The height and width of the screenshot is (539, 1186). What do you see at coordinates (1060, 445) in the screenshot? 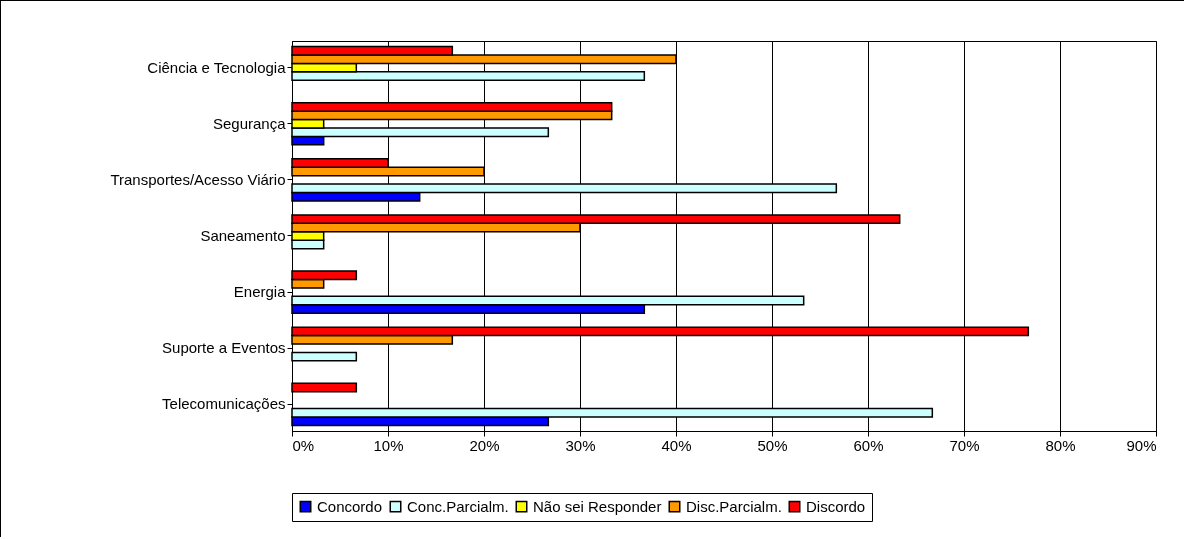
I see `x-tick-label: 80%` at bounding box center [1060, 445].